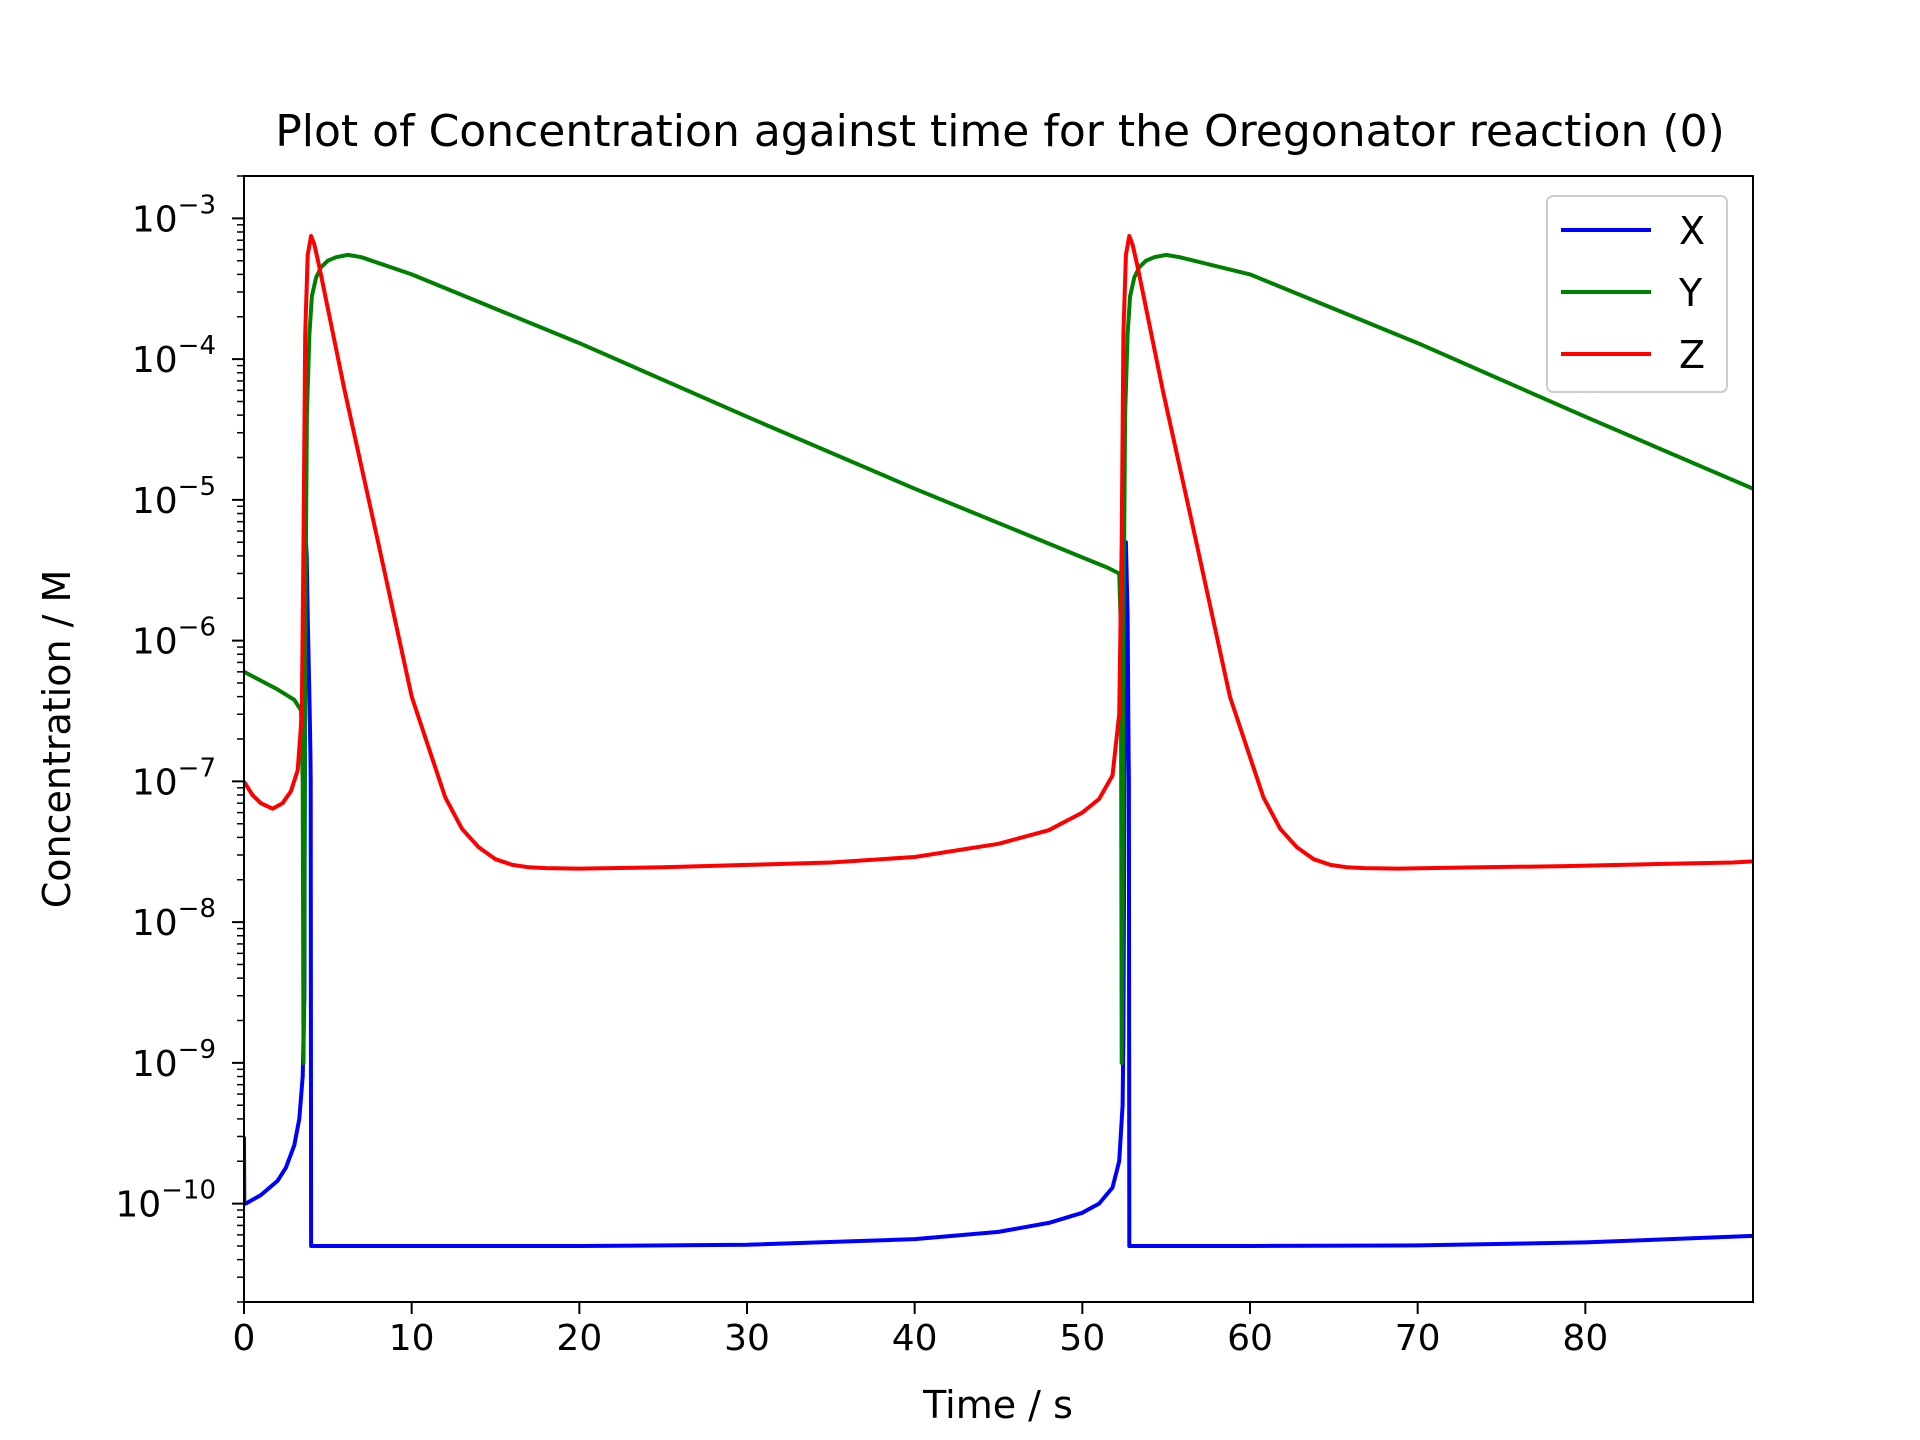 Image resolution: width=1920 pixels, height=1440 pixels. I want to click on y-tick-label: 10⁻⁴, so click(174, 356).